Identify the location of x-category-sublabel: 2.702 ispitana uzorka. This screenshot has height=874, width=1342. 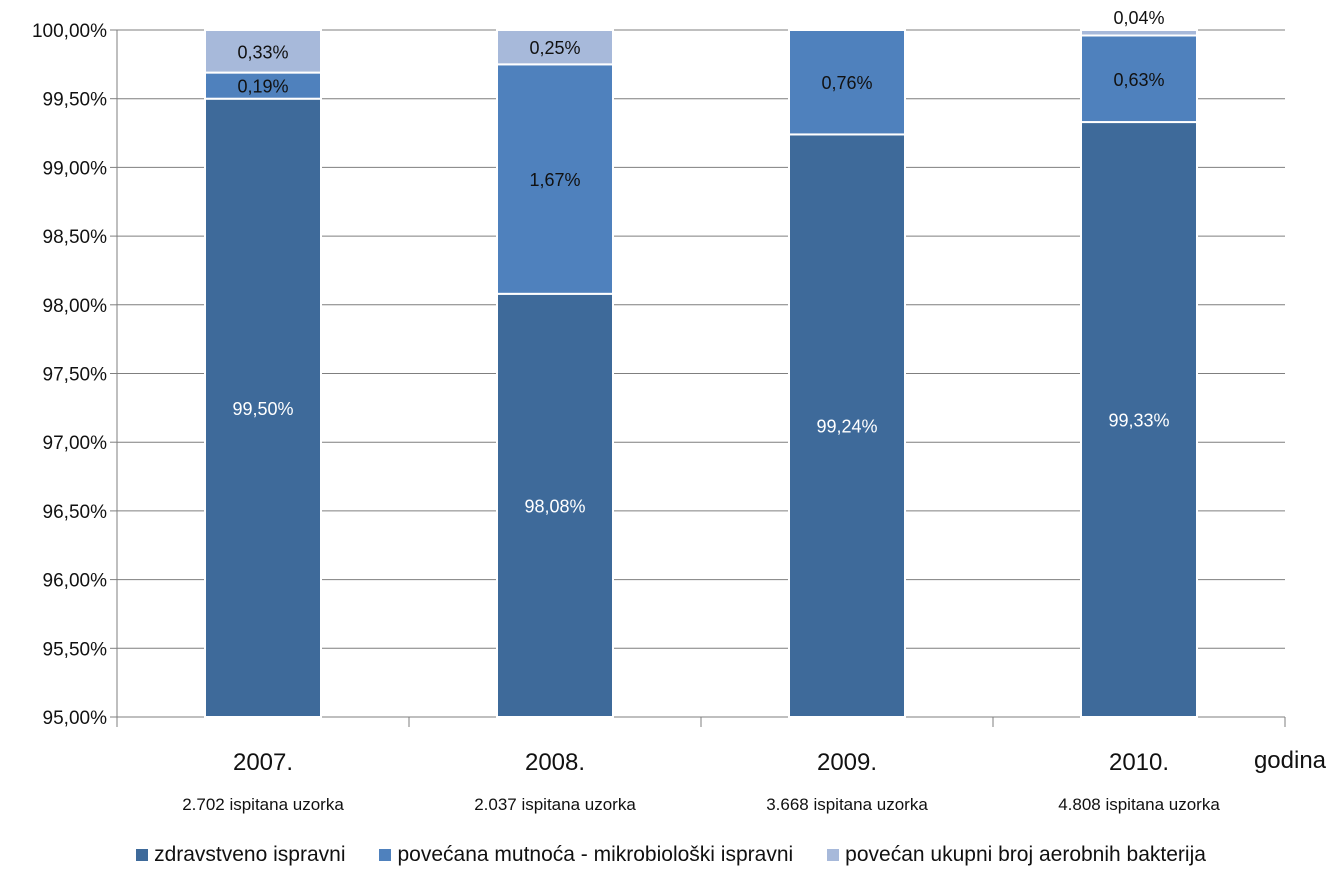
(263, 804).